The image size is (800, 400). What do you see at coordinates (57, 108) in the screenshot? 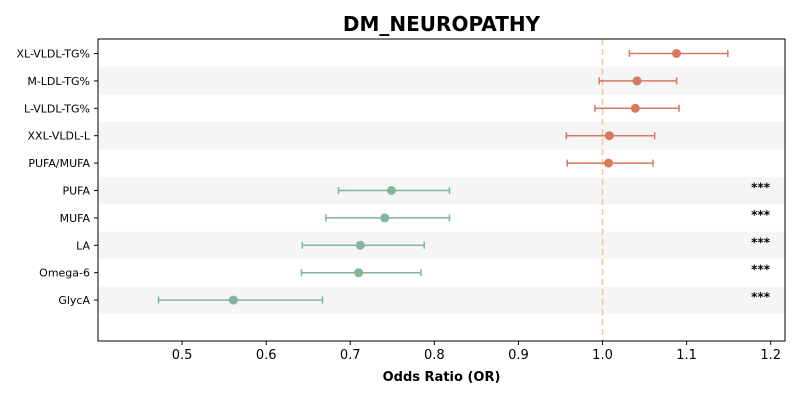
I see `y-tick-label: L-VLDL-TG%` at bounding box center [57, 108].